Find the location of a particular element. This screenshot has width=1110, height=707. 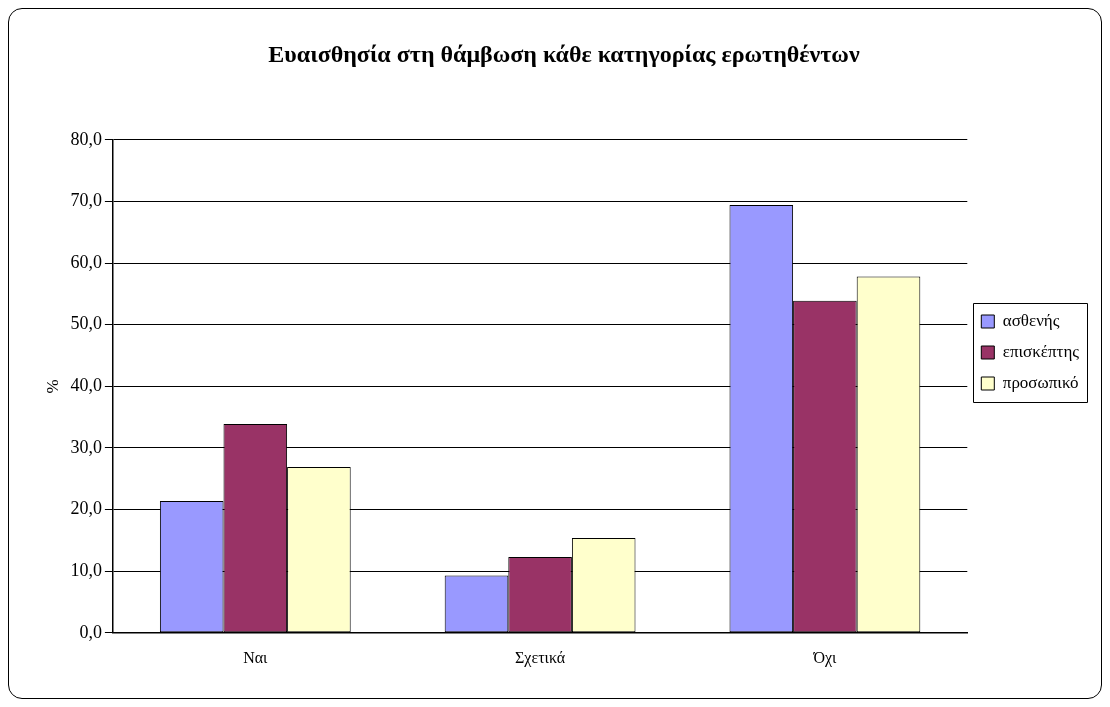

y-tick-label: 10,0 is located at coordinates (86, 569).